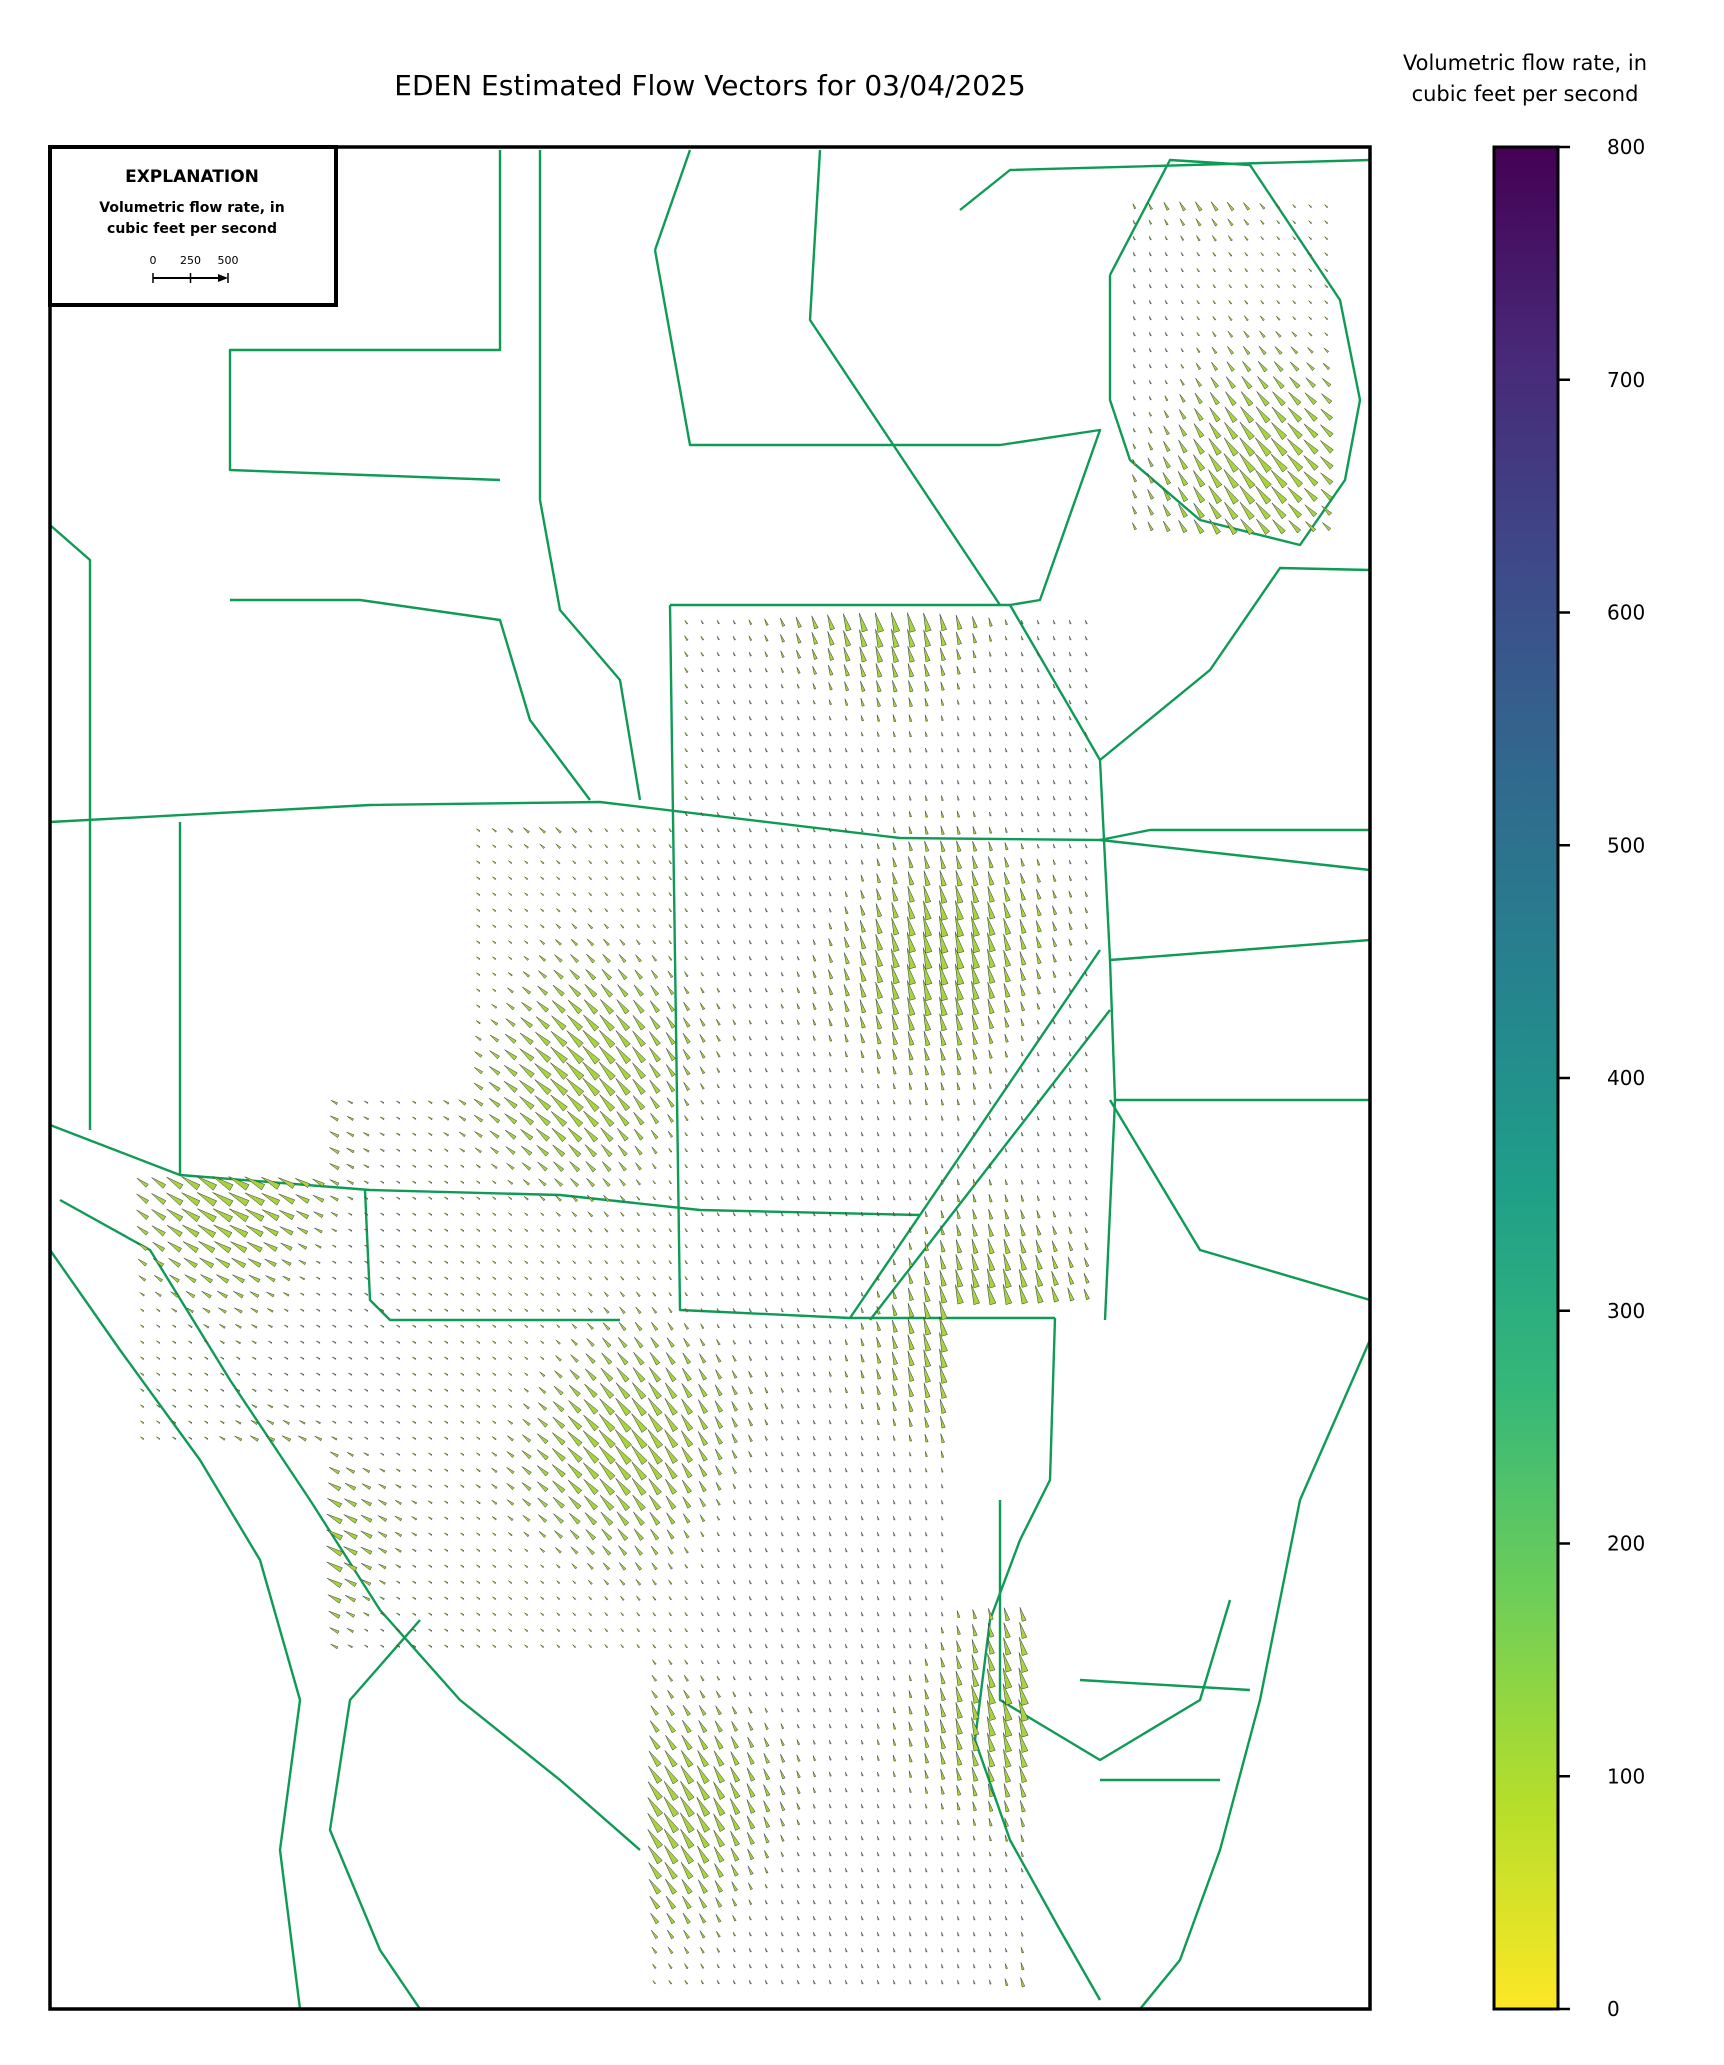 The width and height of the screenshot is (1724, 2065). What do you see at coordinates (1626, 1311) in the screenshot?
I see `colorbar-tick-label: 300` at bounding box center [1626, 1311].